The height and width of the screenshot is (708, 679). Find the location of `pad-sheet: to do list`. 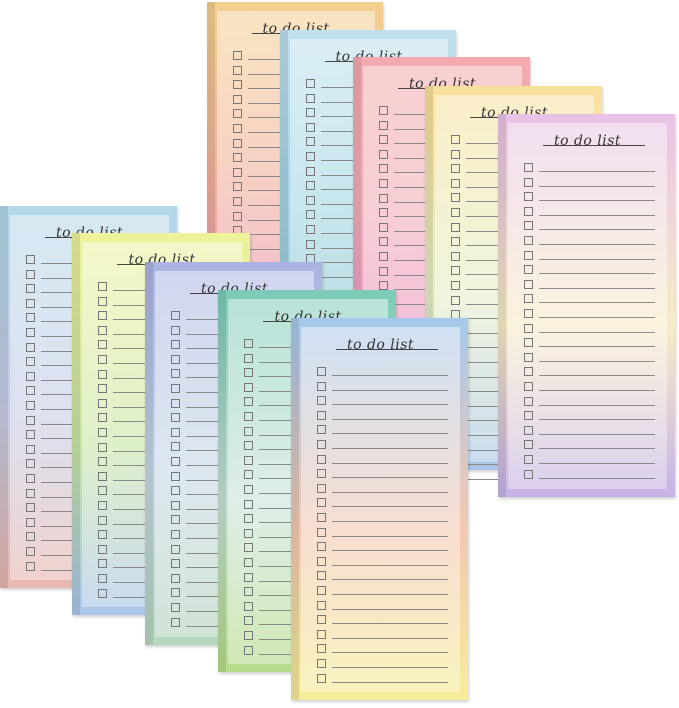

pad-sheet: to do list is located at coordinates (380, 509).